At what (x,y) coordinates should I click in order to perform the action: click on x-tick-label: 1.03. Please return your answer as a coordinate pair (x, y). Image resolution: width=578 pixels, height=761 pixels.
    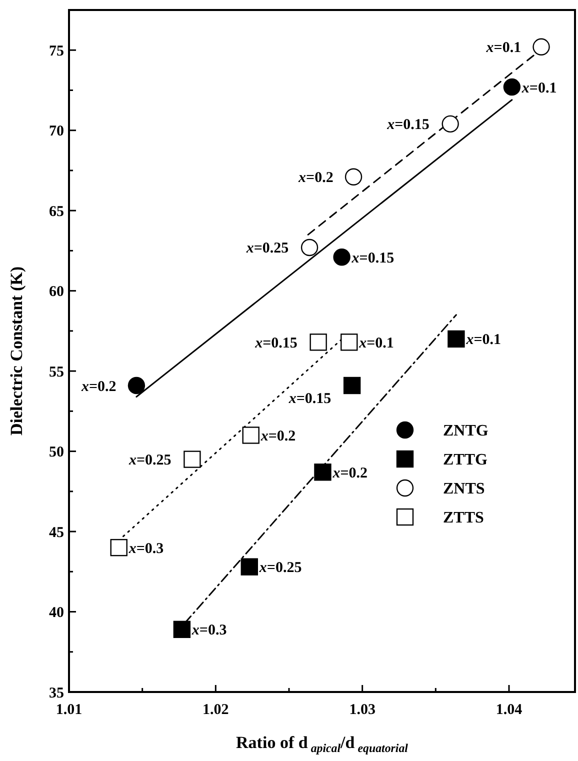
    Looking at the image, I should click on (362, 710).